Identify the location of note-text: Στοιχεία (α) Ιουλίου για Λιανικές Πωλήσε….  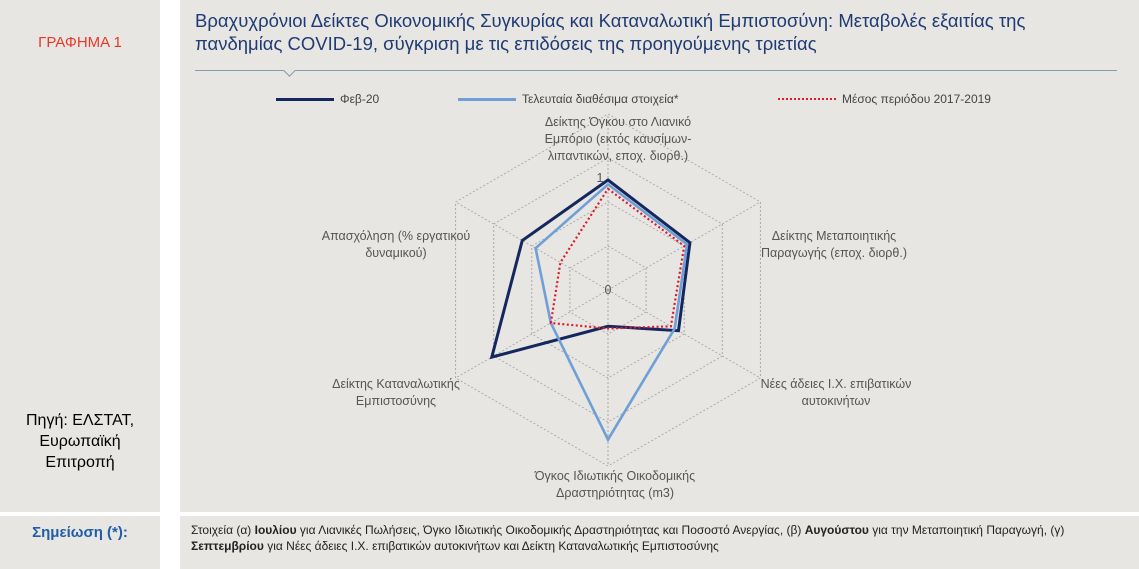
(656, 538).